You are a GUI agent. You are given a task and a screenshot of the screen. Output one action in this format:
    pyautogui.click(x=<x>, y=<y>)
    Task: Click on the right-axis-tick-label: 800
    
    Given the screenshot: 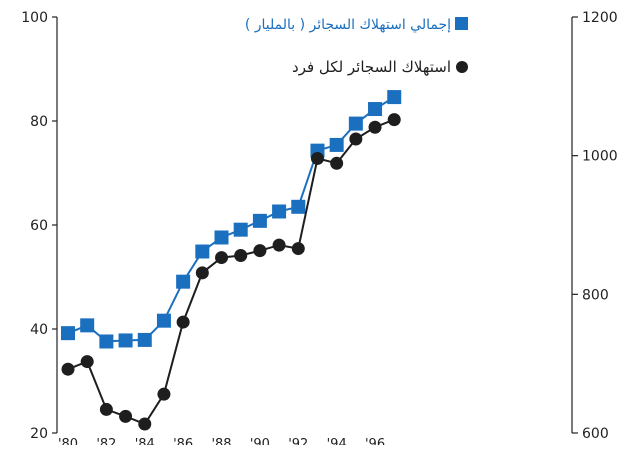 What is the action you would take?
    pyautogui.click(x=595, y=295)
    